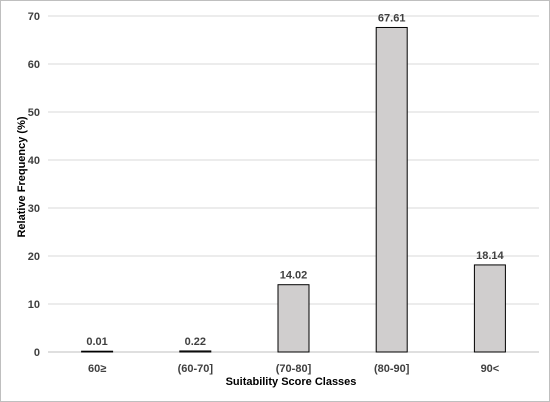 Image resolution: width=550 pixels, height=402 pixels. Describe the element at coordinates (490, 369) in the screenshot. I see `x-tick-label: 90<` at that location.